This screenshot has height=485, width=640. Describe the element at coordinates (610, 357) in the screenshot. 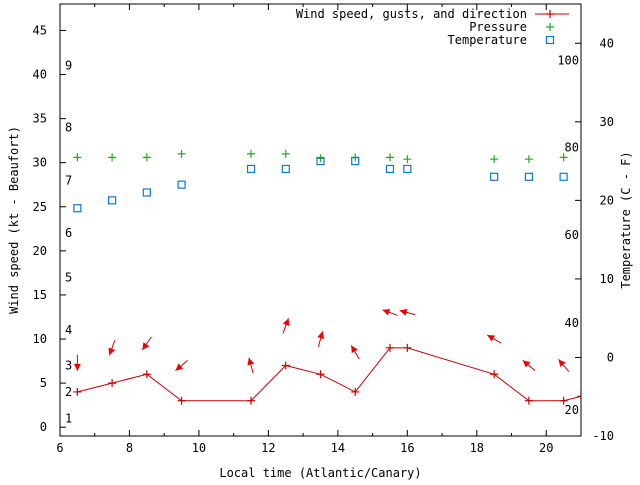

I see `y2-tick-label: 0` at that location.